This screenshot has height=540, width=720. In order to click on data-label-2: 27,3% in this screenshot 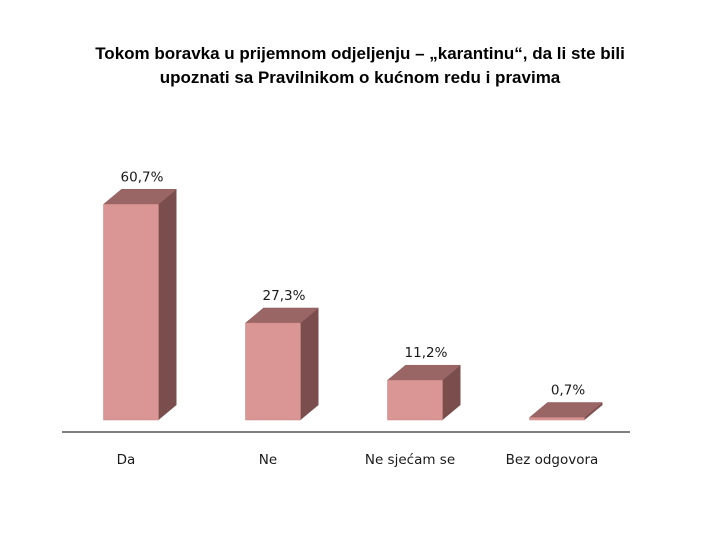, I will do `click(284, 296)`.